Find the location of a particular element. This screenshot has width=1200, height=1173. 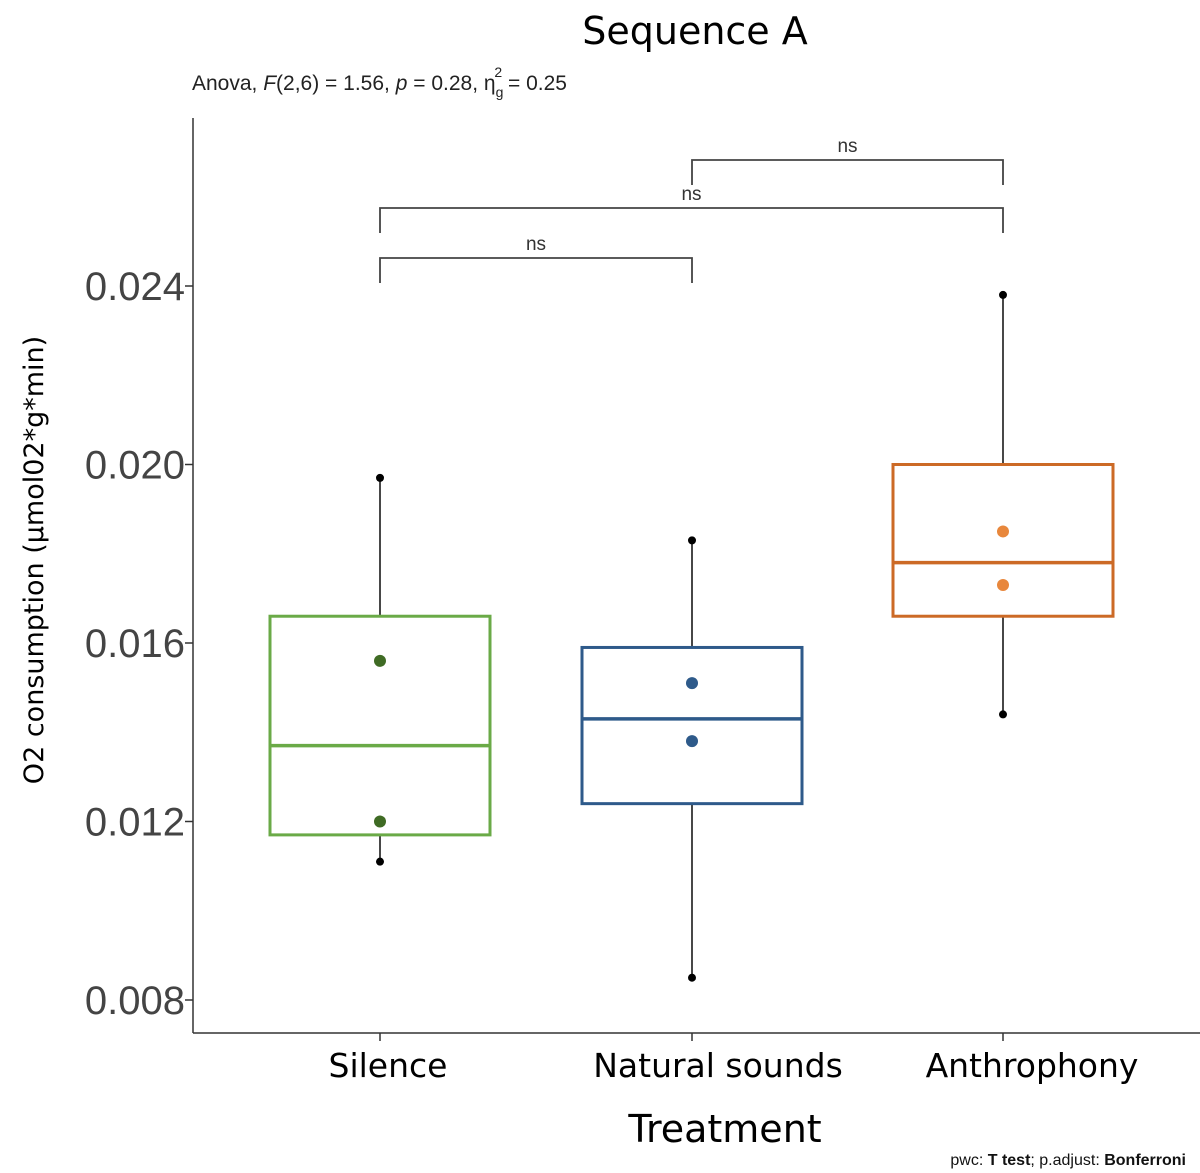

x-tick-label: Anthrophony is located at coordinates (1032, 1065).